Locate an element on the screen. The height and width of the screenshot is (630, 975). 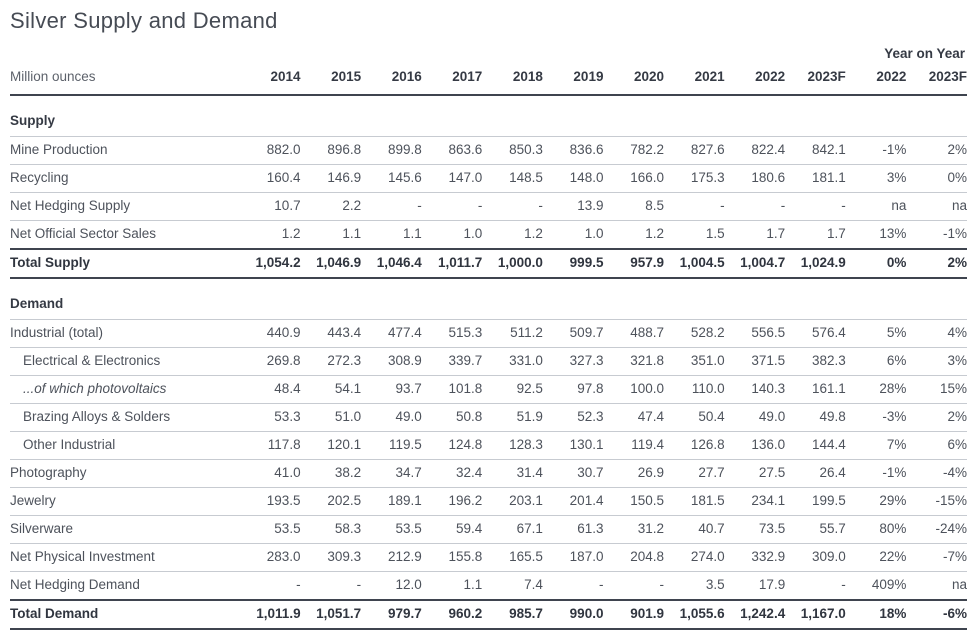
value-cell: 204.8 is located at coordinates (634, 557).